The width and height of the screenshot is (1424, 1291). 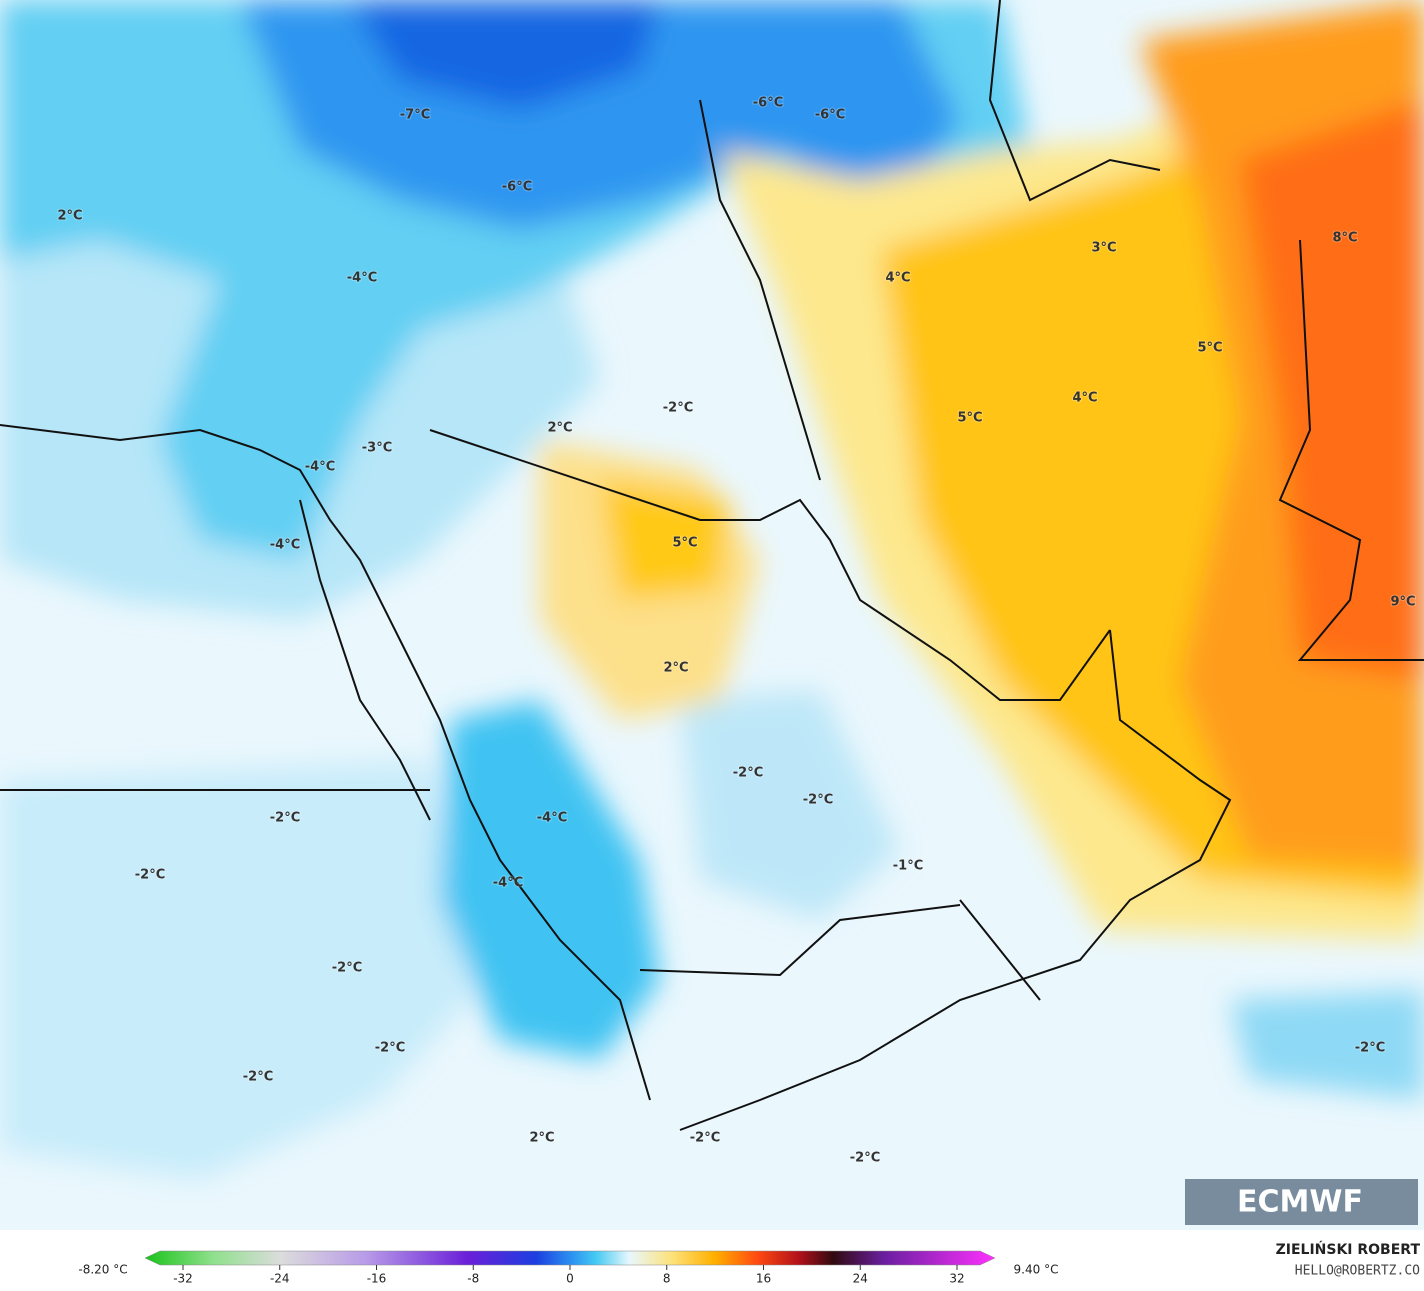 I want to click on colorbar-tick-label: -24, so click(x=280, y=1279).